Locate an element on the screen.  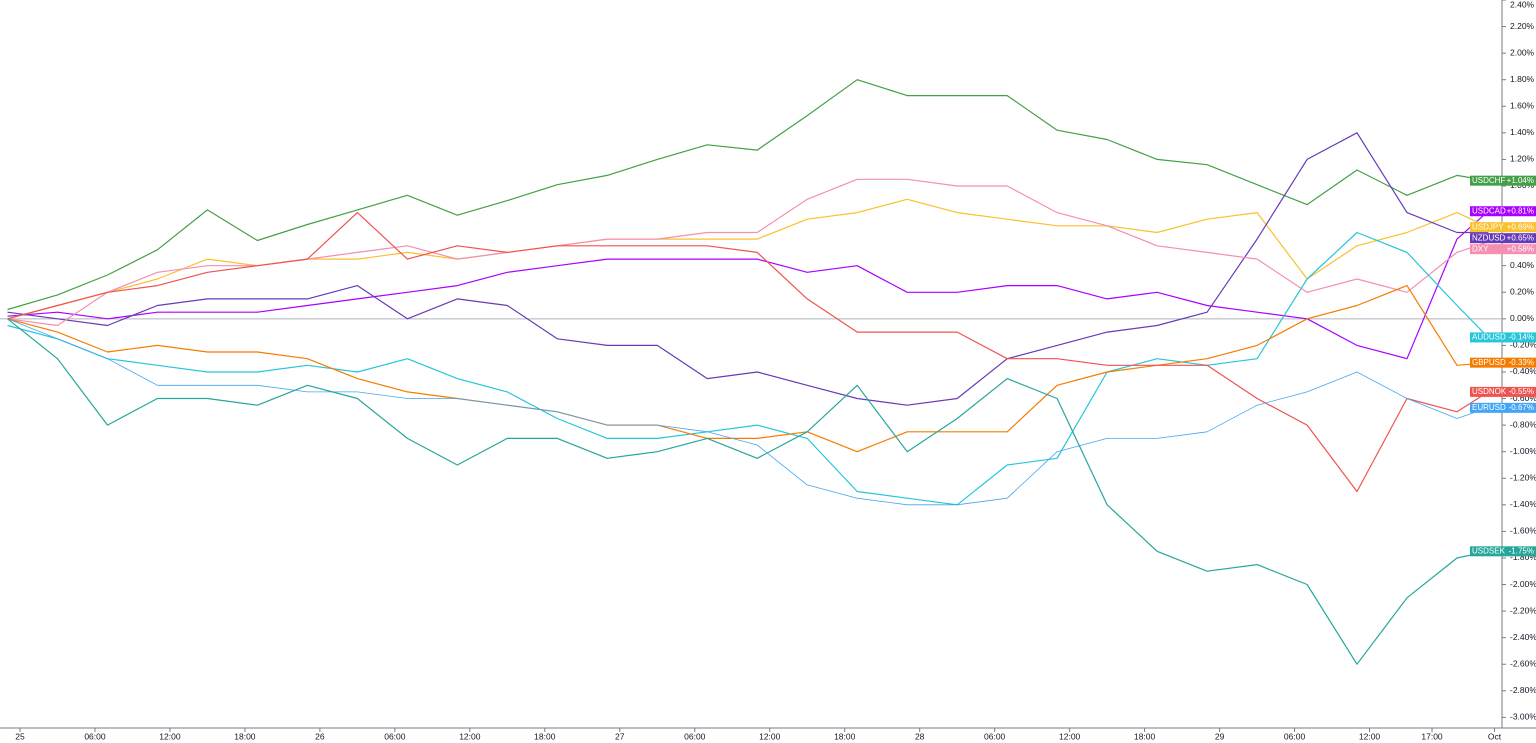
badge-name: DXY is located at coordinates (1480, 248).